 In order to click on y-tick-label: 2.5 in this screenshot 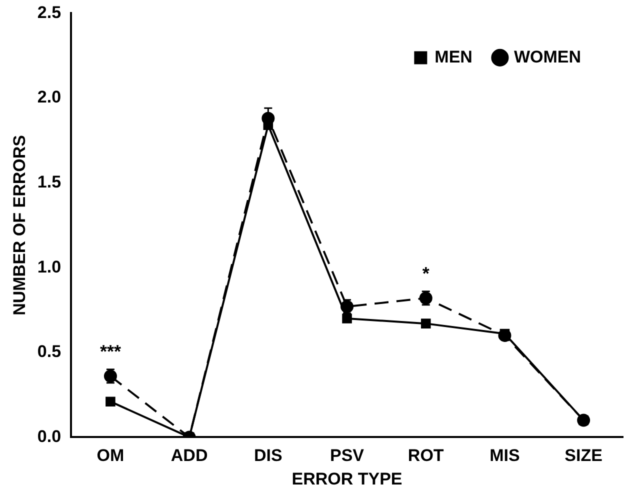, I will do `click(49, 12)`.